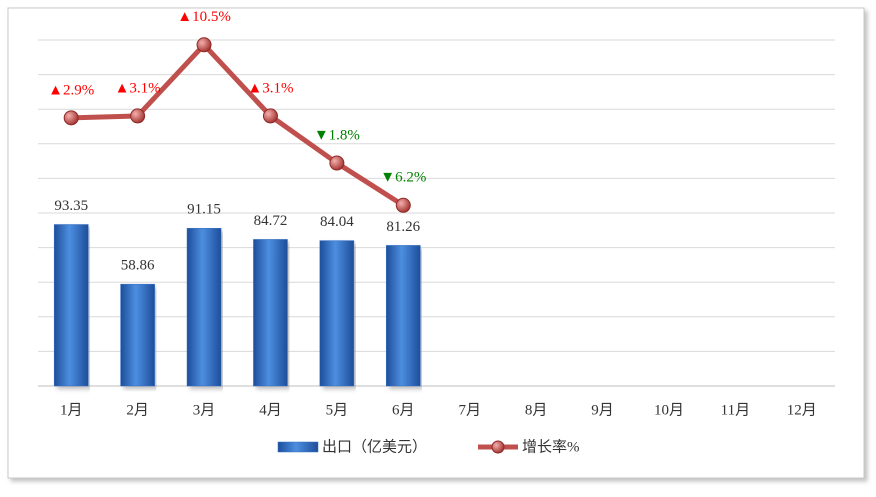 The height and width of the screenshot is (497, 876). I want to click on data-label: ▼1.8%, so click(337, 135).